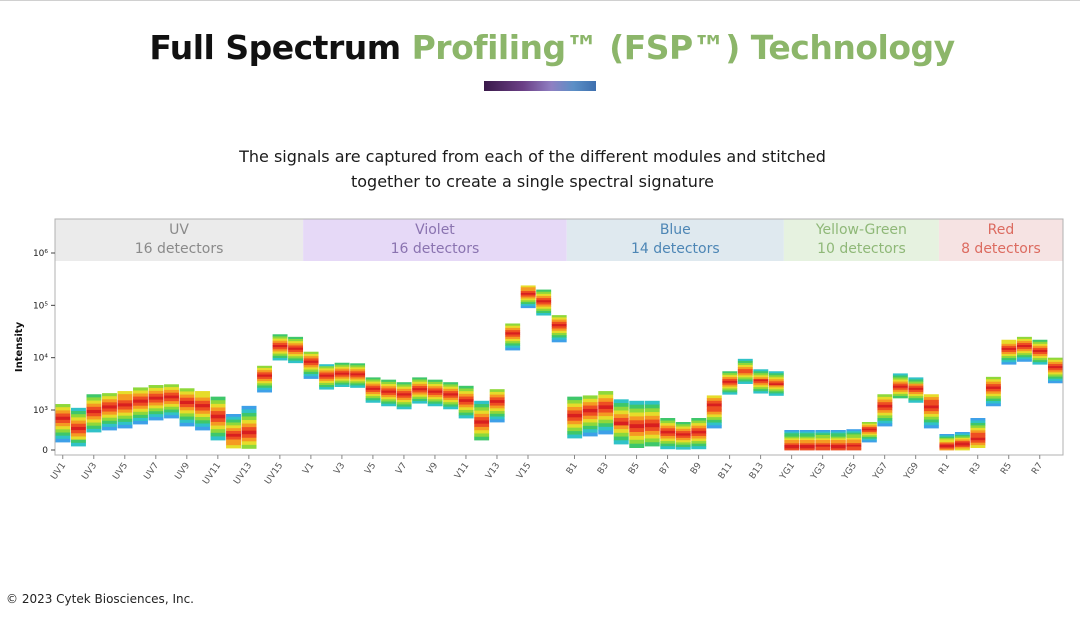  What do you see at coordinates (179, 249) in the screenshot?
I see `module-detectors-uv: 16 detectors` at bounding box center [179, 249].